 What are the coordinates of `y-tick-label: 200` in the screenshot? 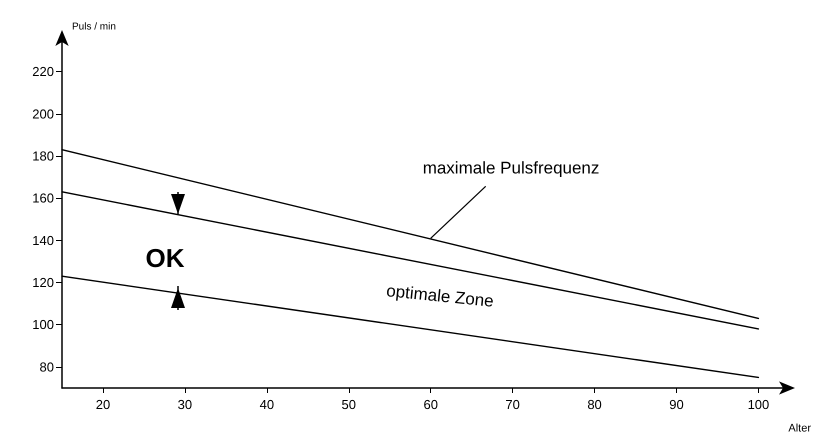 It's located at (43, 114).